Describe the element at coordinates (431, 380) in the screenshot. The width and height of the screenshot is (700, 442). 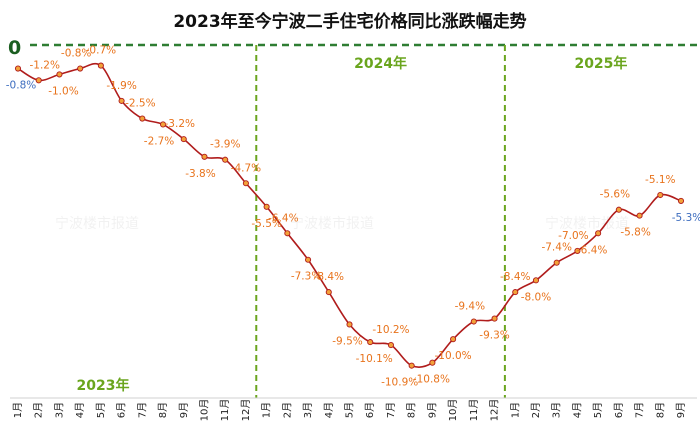
I see `data-label: -10.8%` at that location.